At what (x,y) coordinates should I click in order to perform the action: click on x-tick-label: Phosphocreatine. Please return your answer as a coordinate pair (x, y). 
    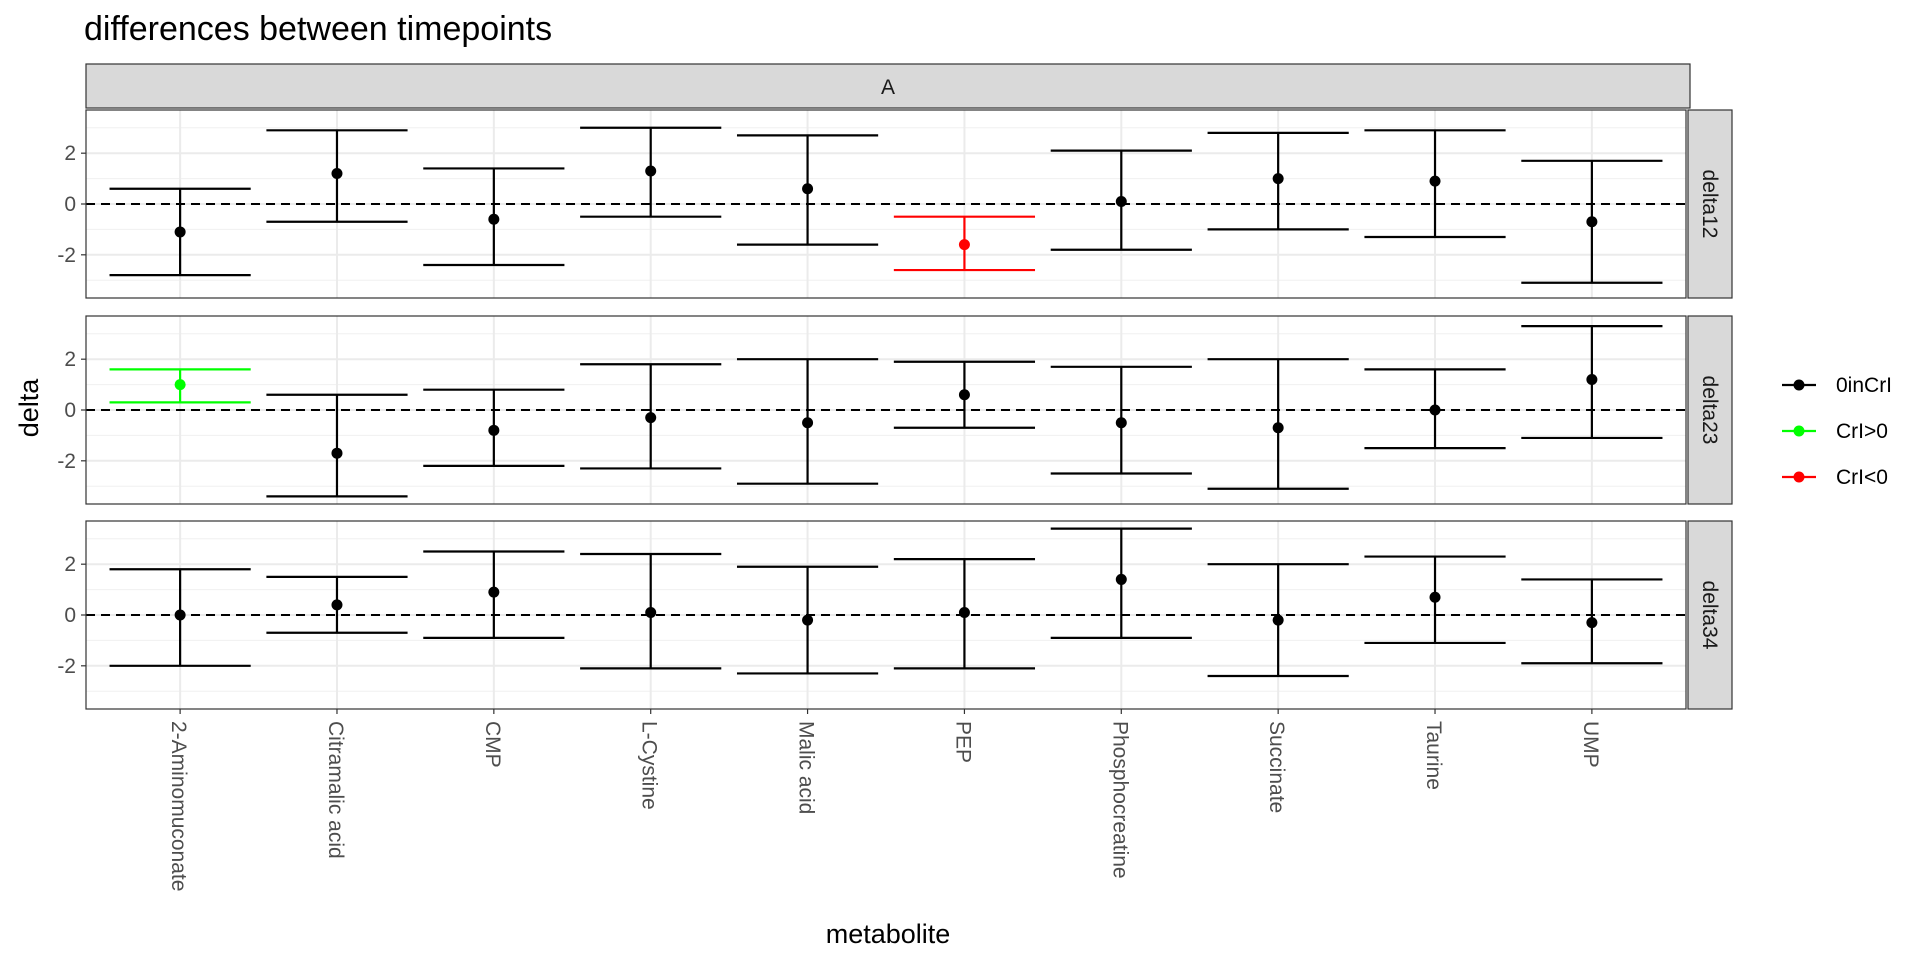
    Looking at the image, I should click on (1119, 800).